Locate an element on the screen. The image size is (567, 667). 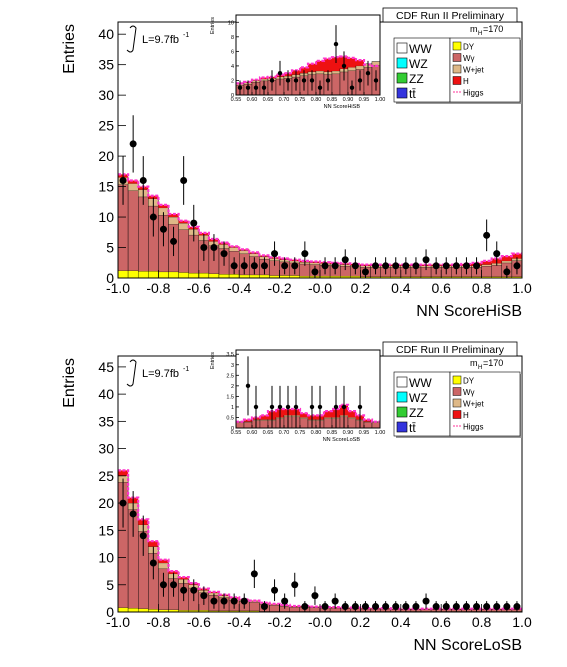
inset-xtick-label: 0.95 is located at coordinates (364, 433).